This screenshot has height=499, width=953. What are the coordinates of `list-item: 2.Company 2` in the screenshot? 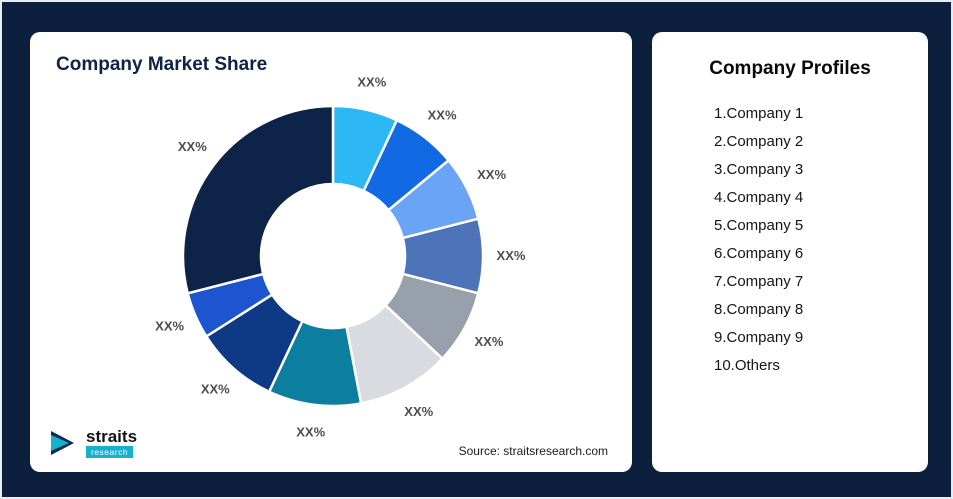 It's located at (759, 141).